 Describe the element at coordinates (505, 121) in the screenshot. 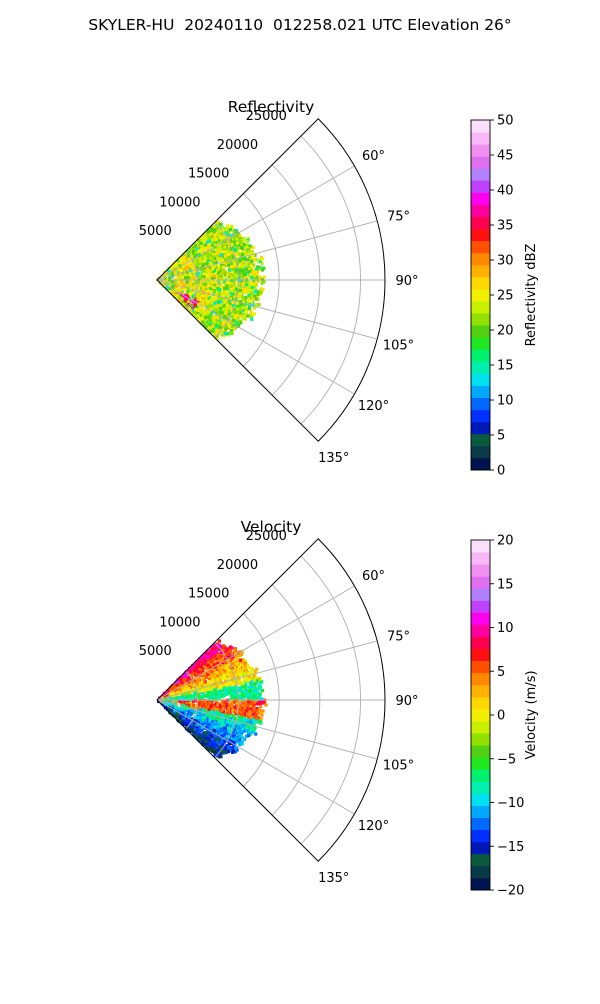

I see `colorbar-tick-label: 50` at that location.